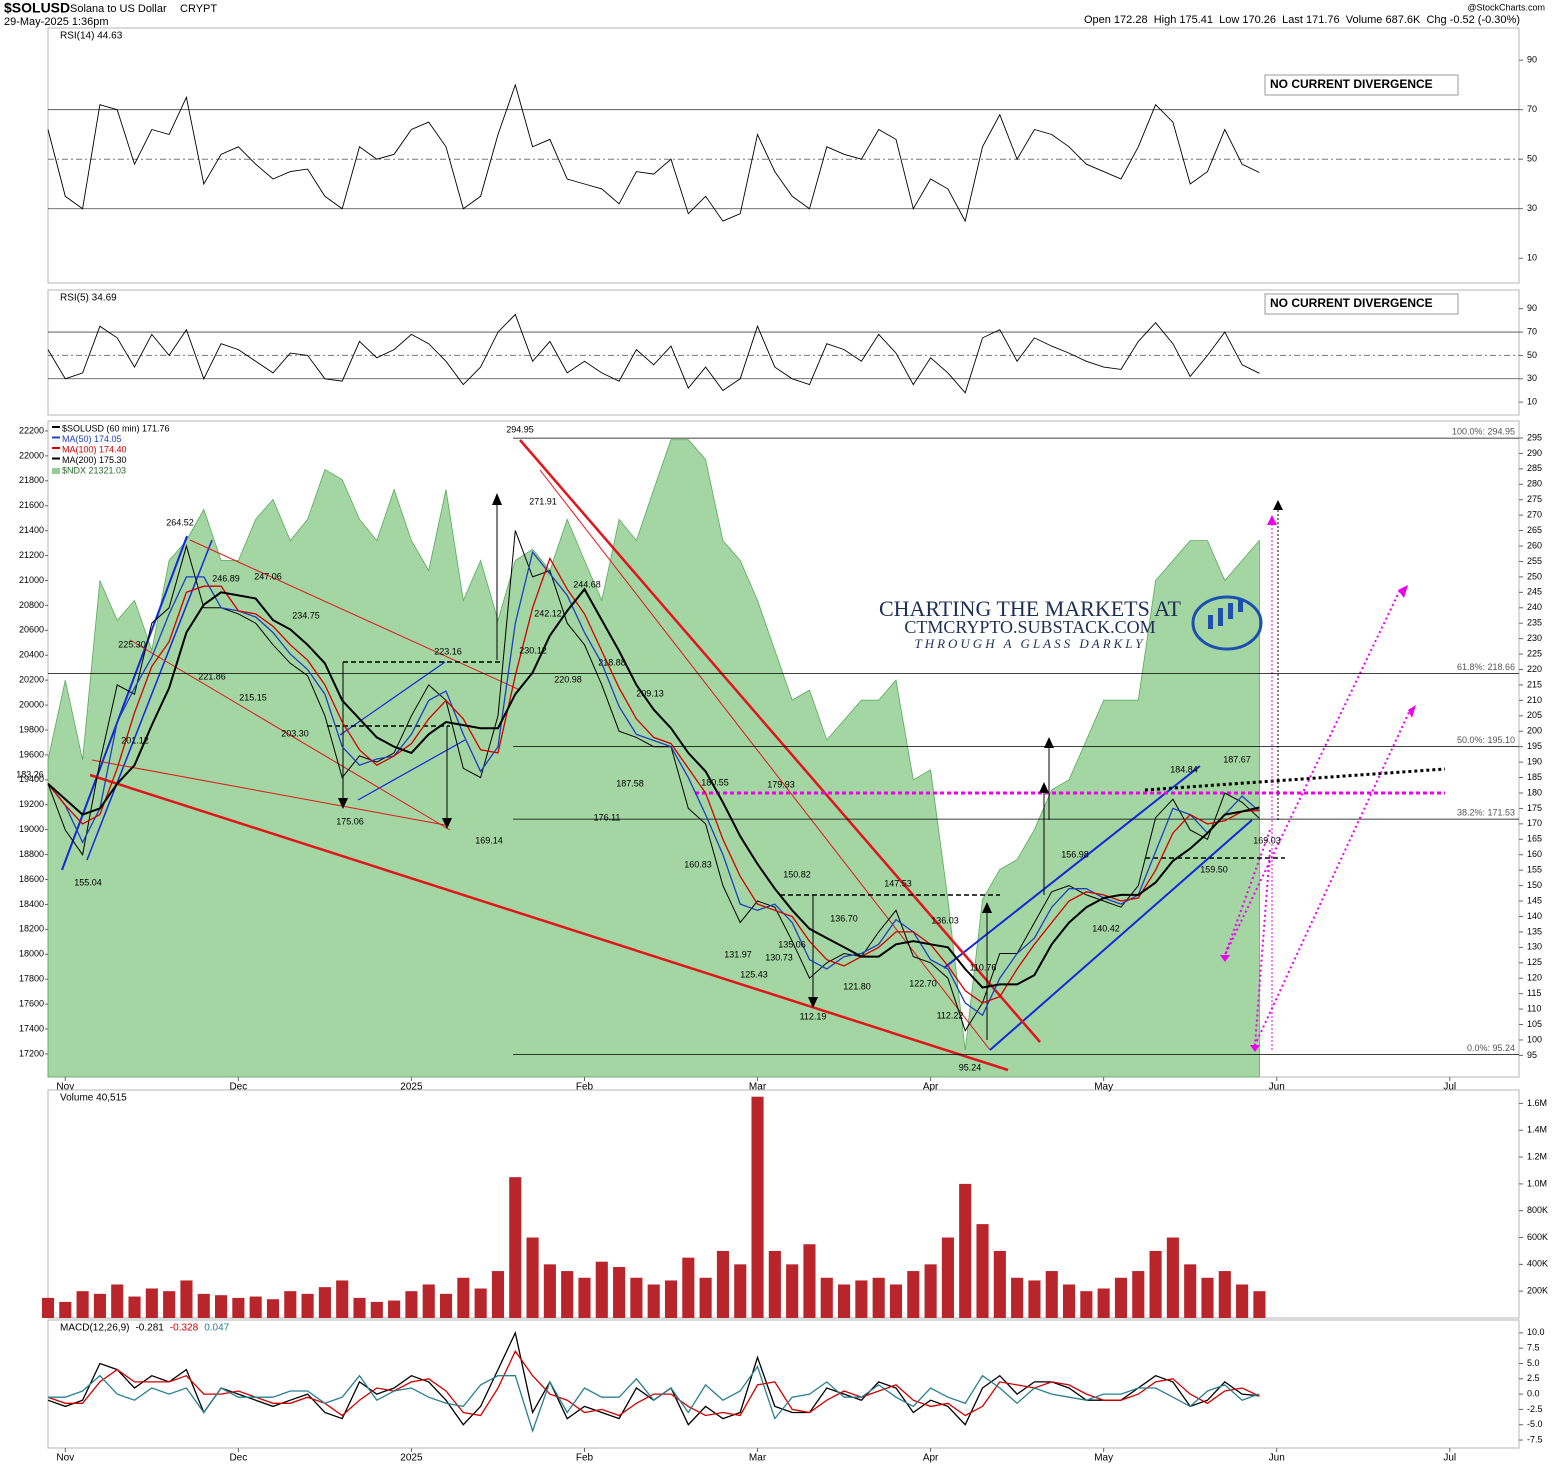 The width and height of the screenshot is (1565, 1464). Describe the element at coordinates (813, 1016) in the screenshot. I see `price-annotation: 112.19` at that location.